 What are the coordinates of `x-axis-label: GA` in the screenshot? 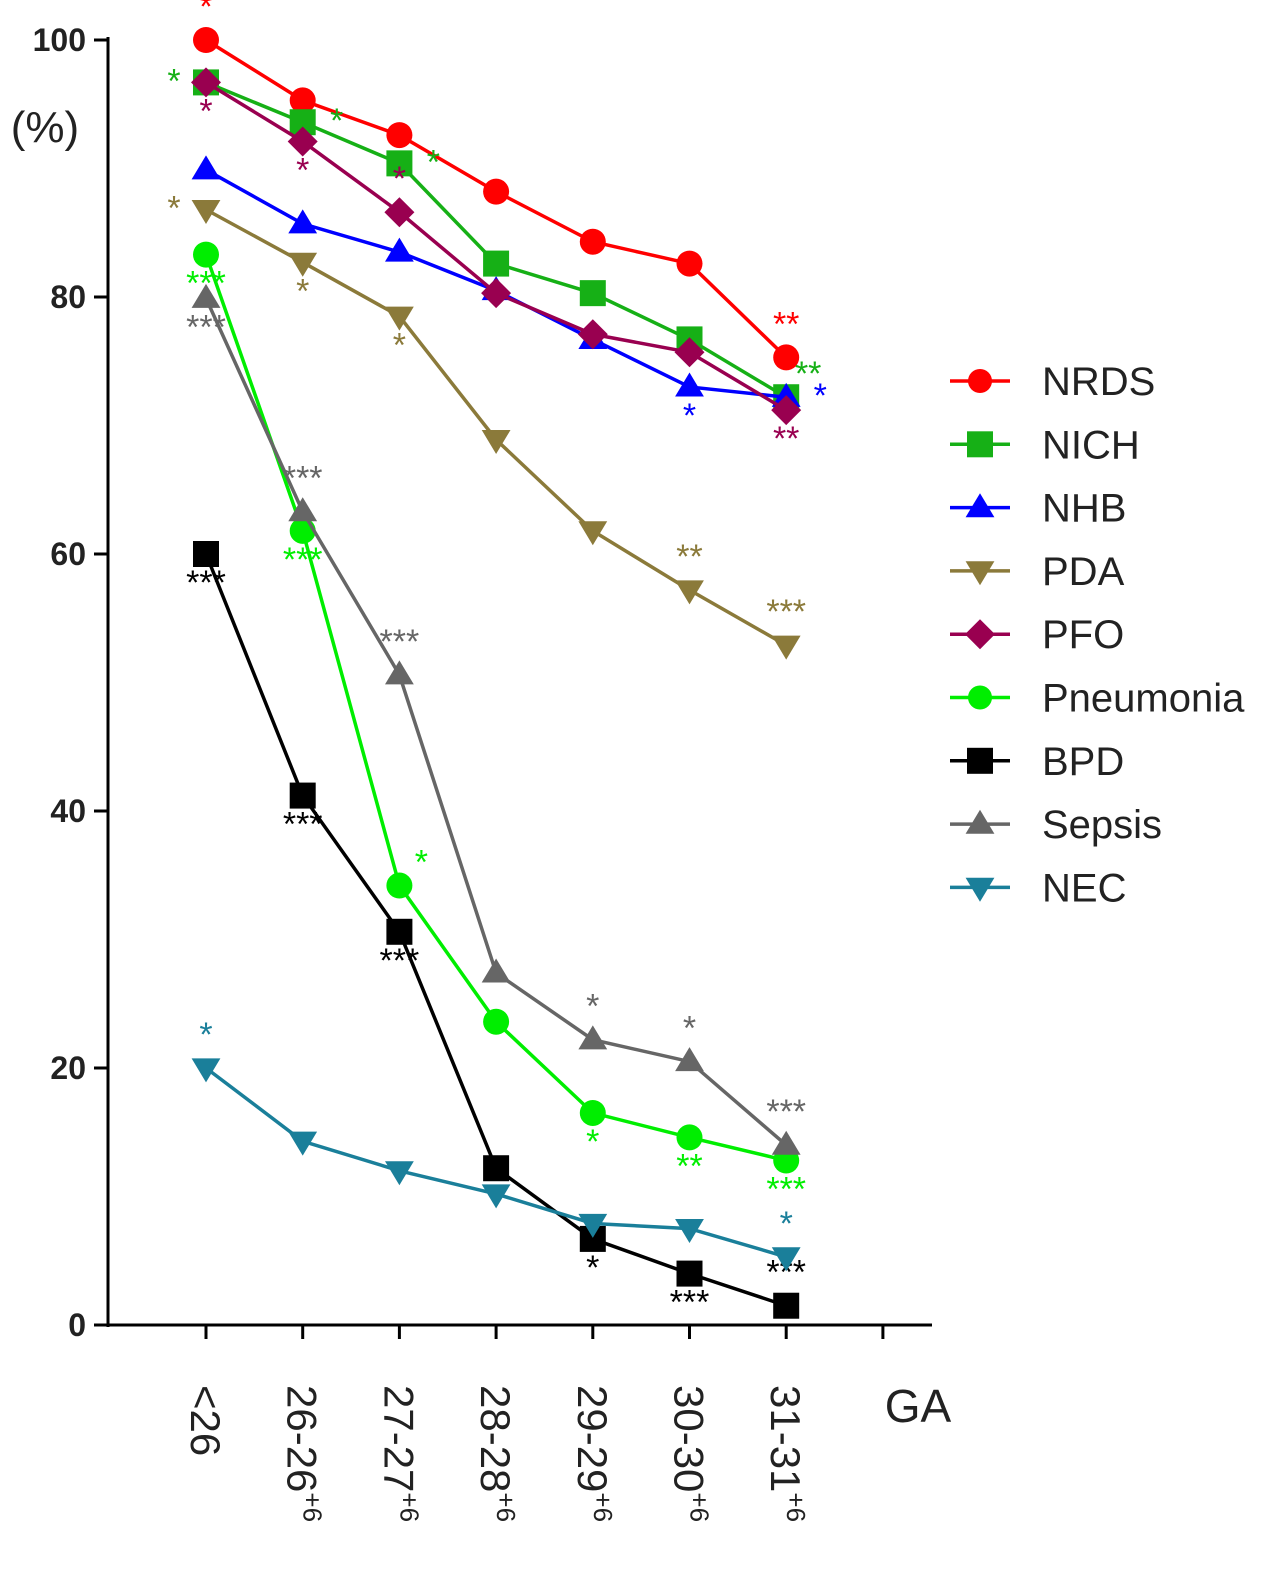 It's located at (918, 1406).